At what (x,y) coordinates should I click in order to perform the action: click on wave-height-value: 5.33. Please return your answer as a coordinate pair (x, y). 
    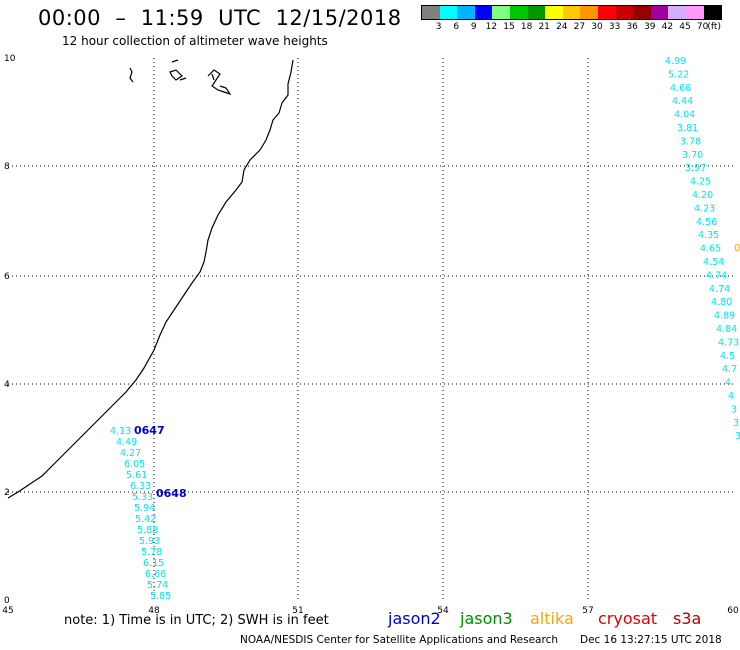
    Looking at the image, I should click on (142, 497).